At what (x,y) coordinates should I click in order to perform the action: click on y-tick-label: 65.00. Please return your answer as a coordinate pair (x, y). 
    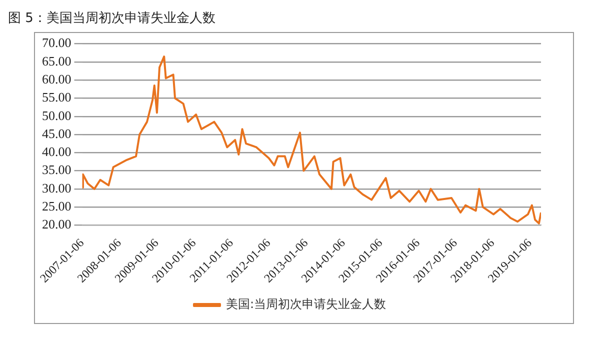
    Looking at the image, I should click on (57, 60).